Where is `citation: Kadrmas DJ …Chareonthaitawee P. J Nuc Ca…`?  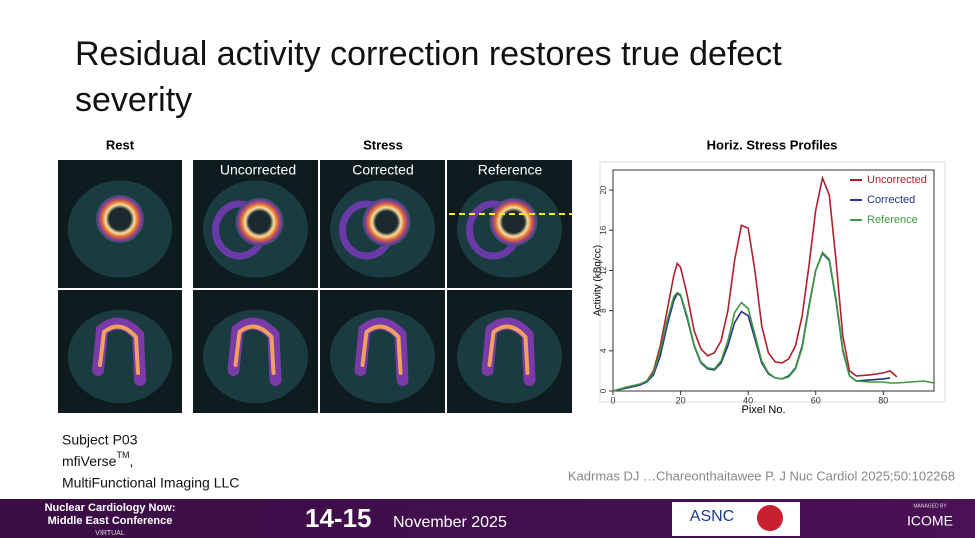
citation: Kadrmas DJ …Chareonthaitawee P. J Nuc Ca… is located at coordinates (761, 475).